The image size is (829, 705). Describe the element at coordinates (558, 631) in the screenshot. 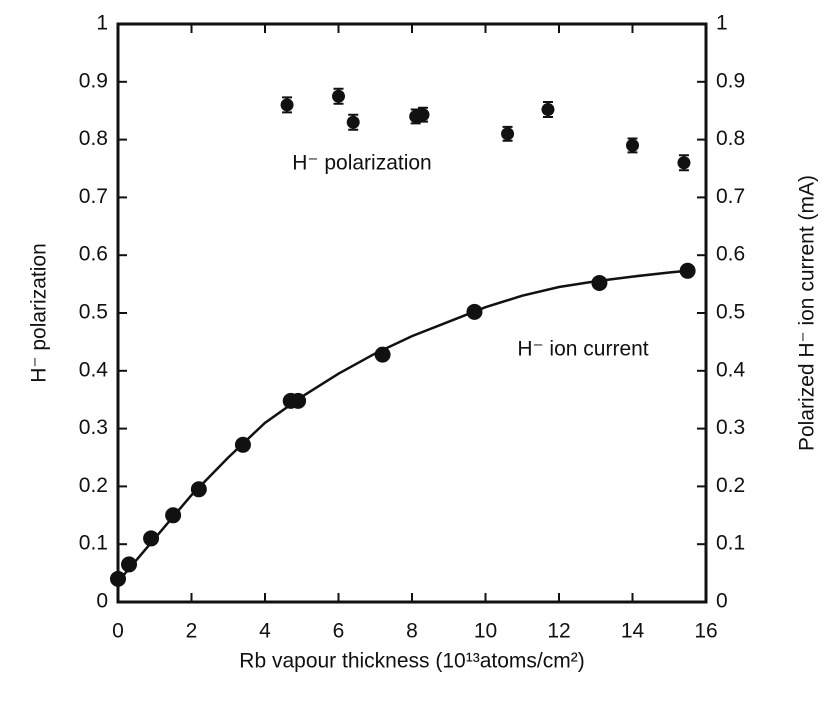

I see `x-tick-label: 12` at that location.